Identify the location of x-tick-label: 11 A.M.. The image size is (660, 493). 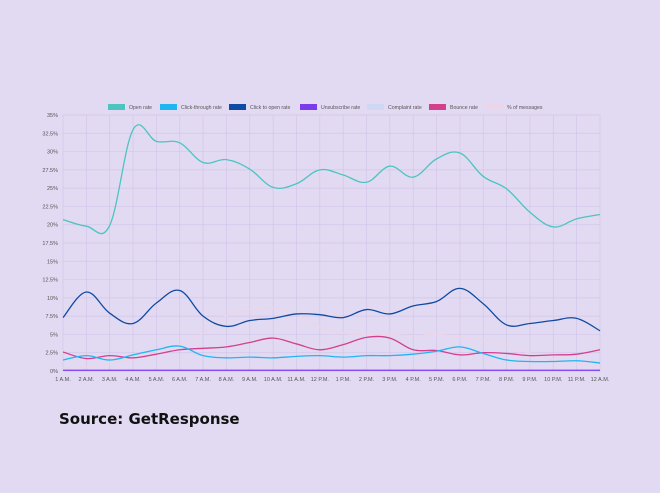
(296, 380).